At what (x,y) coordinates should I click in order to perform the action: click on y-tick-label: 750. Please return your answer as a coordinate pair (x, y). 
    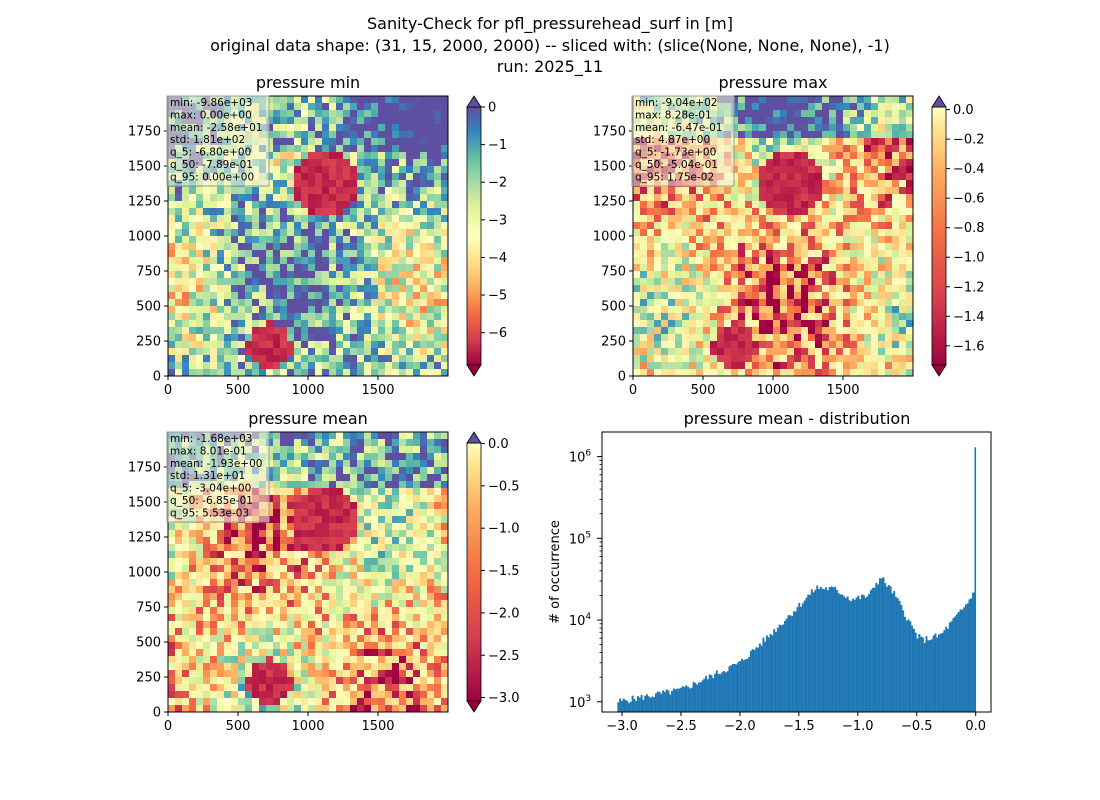
    Looking at the image, I should click on (613, 272).